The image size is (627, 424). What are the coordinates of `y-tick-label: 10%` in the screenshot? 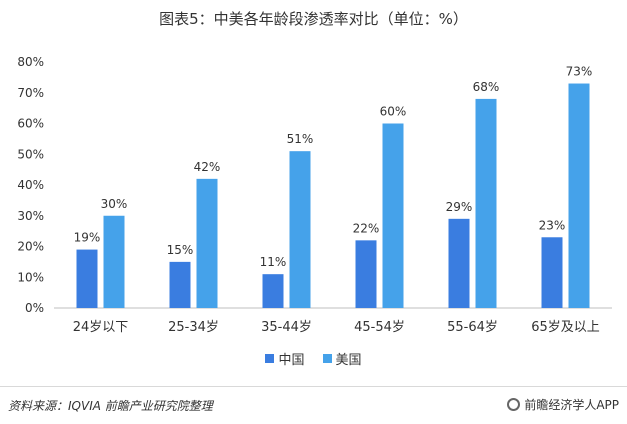 It's located at (30, 277).